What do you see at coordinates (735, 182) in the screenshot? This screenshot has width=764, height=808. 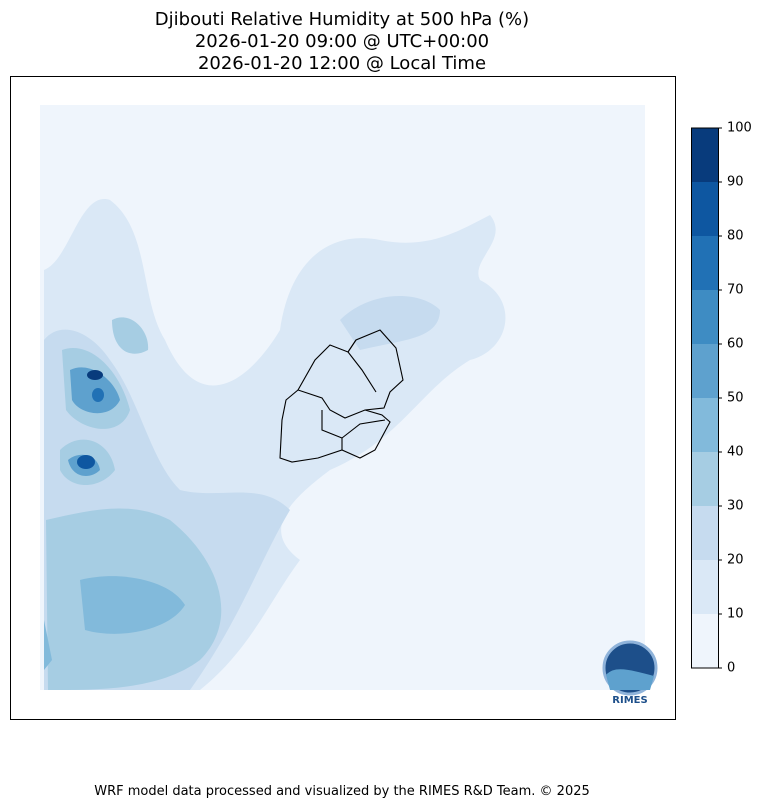 I see `colorbar-tick-label: 90` at bounding box center [735, 182].